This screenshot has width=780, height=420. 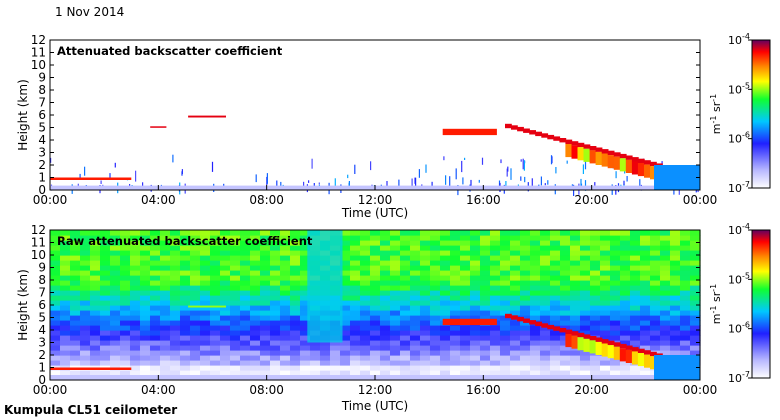 What do you see at coordinates (740, 113) in the screenshot?
I see `colorbar-ticks: 10-710-610-510-4` at bounding box center [740, 113].